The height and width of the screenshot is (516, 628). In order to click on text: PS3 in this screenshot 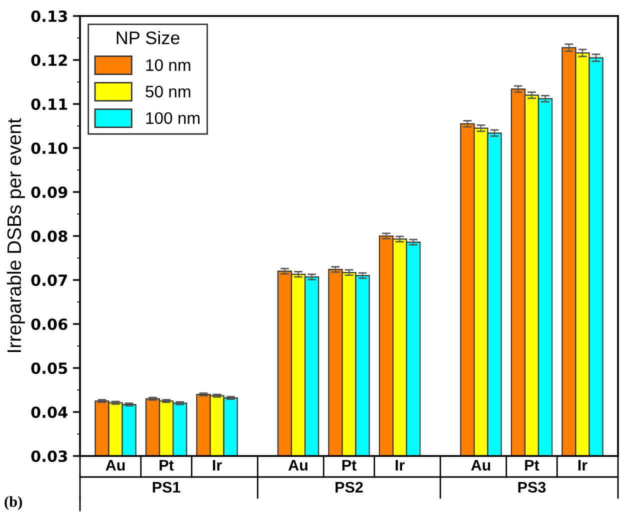, I will do `click(532, 487)`.